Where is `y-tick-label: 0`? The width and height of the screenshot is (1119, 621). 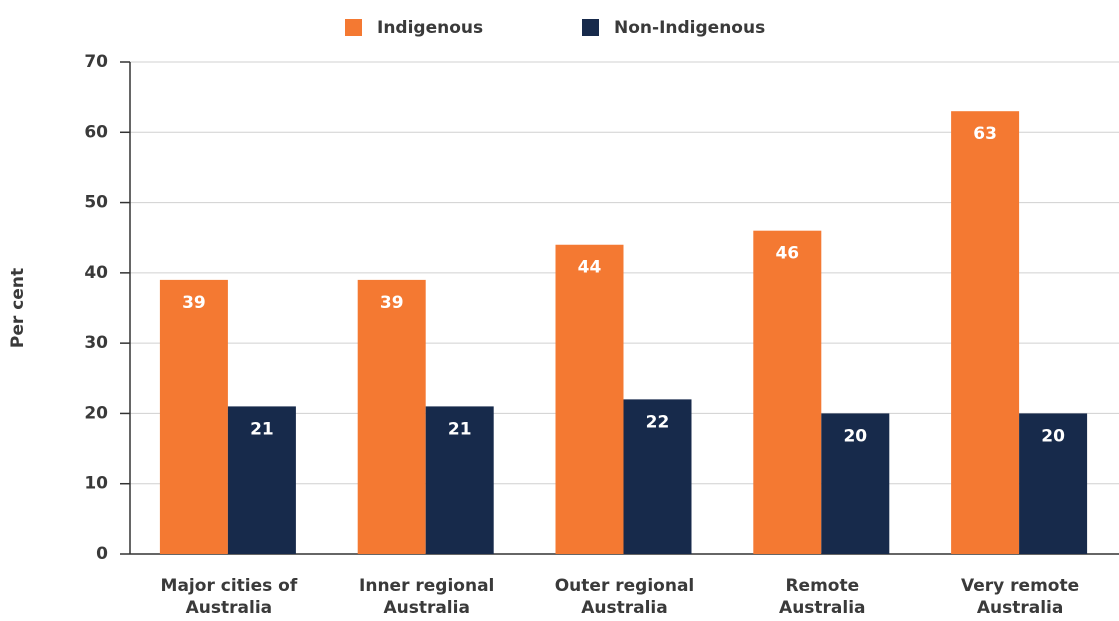 y-tick-label: 0 is located at coordinates (102, 554).